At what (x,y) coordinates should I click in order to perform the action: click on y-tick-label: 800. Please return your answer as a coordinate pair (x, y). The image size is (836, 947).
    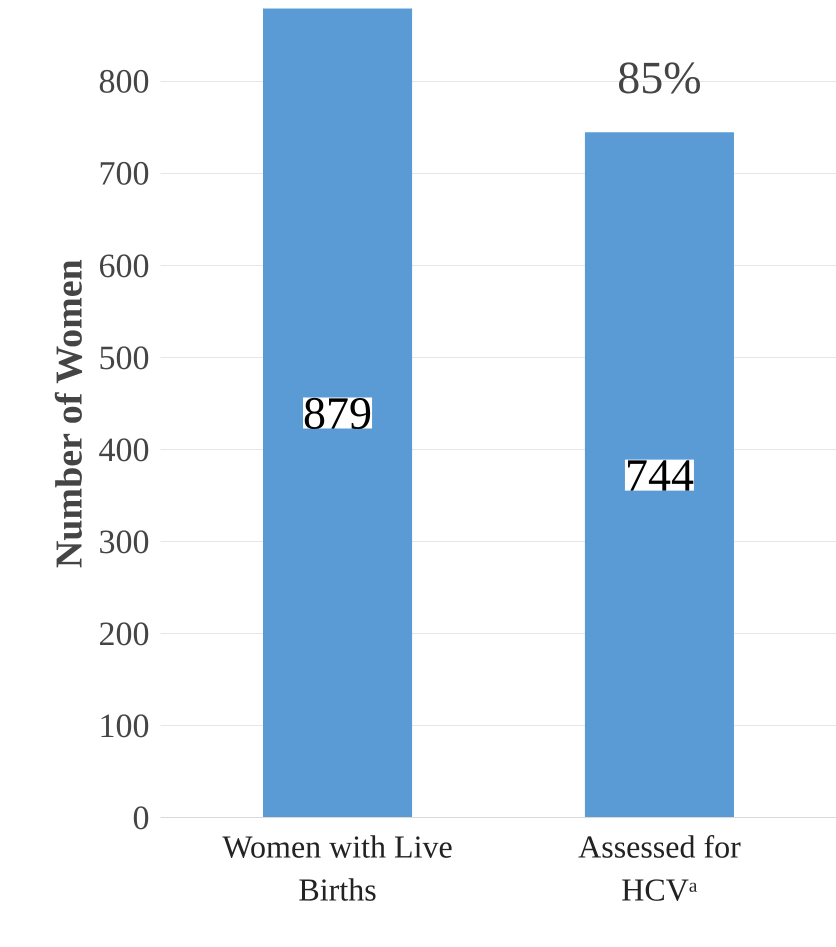
    Looking at the image, I should click on (124, 82).